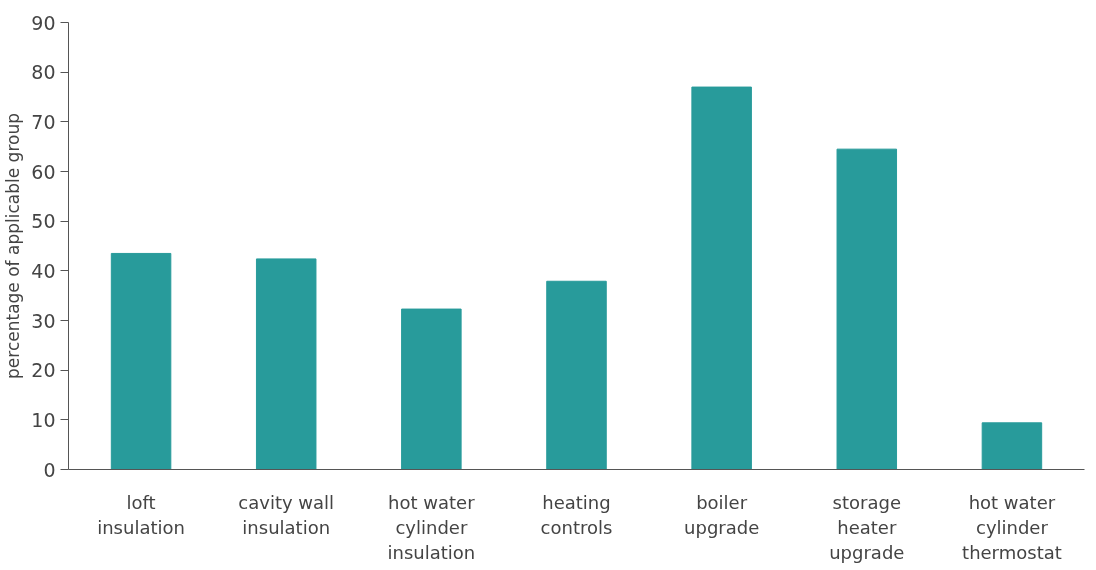 The width and height of the screenshot is (1096, 570). I want to click on y-tick-label: 20, so click(43, 370).